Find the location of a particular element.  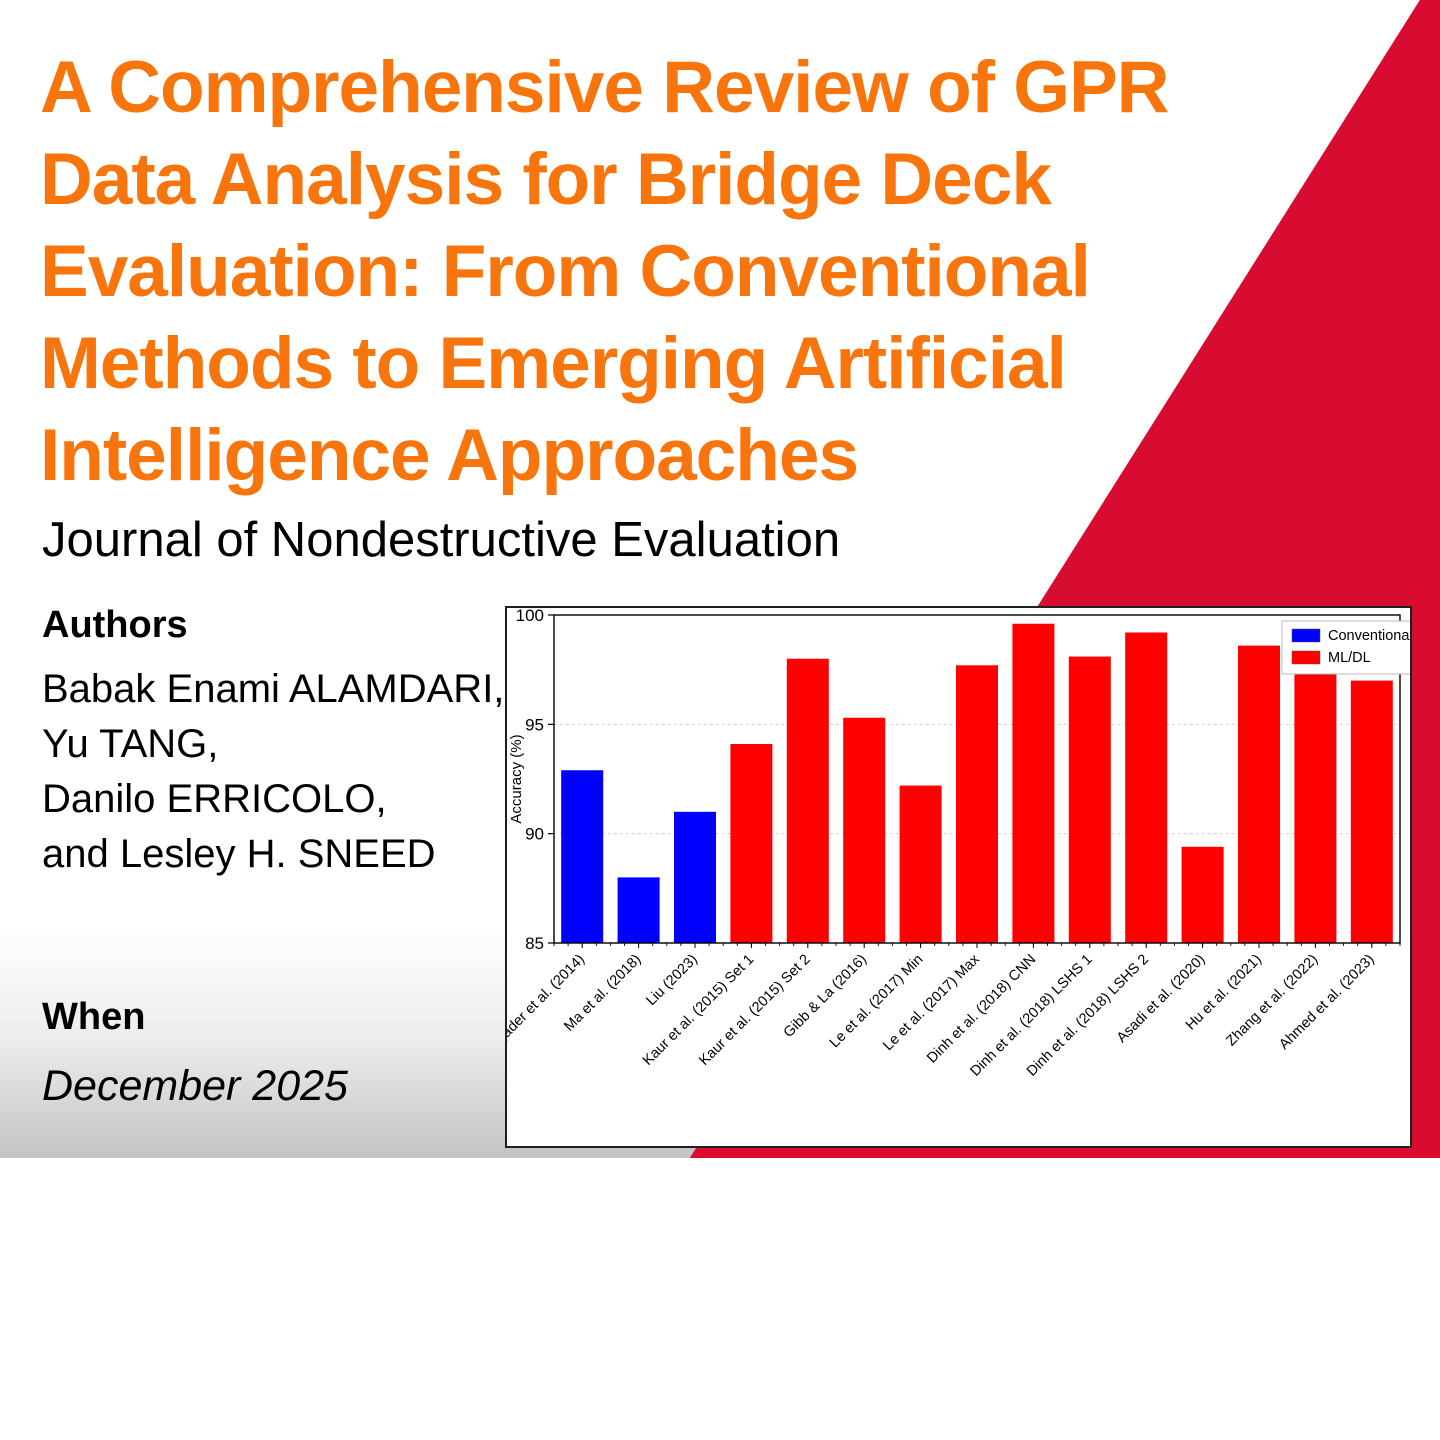

publication-date: December 2025 is located at coordinates (195, 1086).